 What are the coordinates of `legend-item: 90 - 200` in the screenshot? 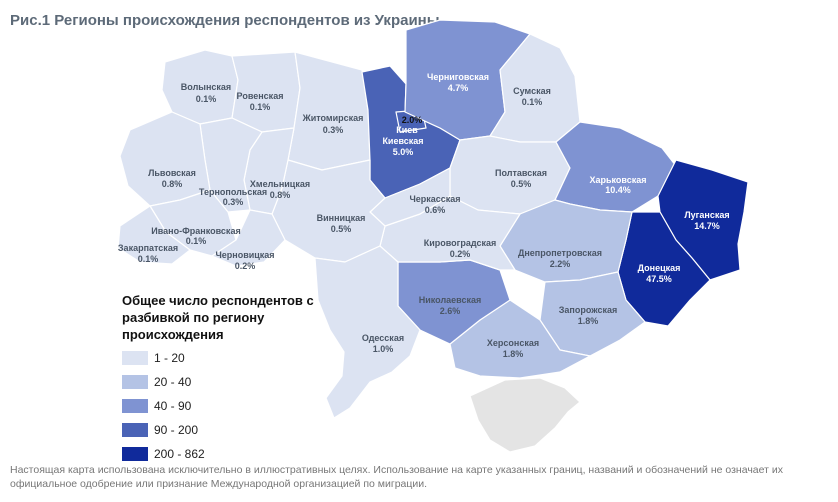 It's located at (163, 430).